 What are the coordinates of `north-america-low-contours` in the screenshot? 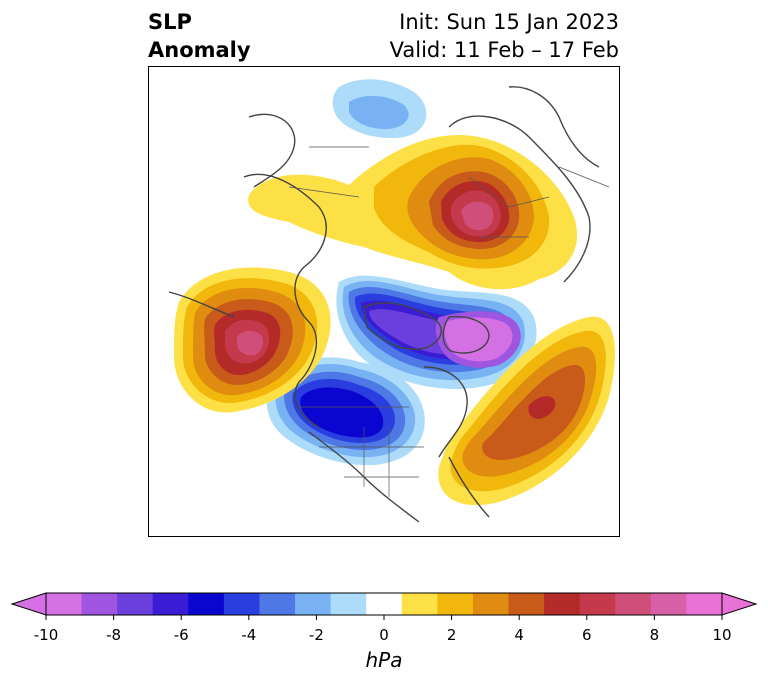 It's located at (345, 411).